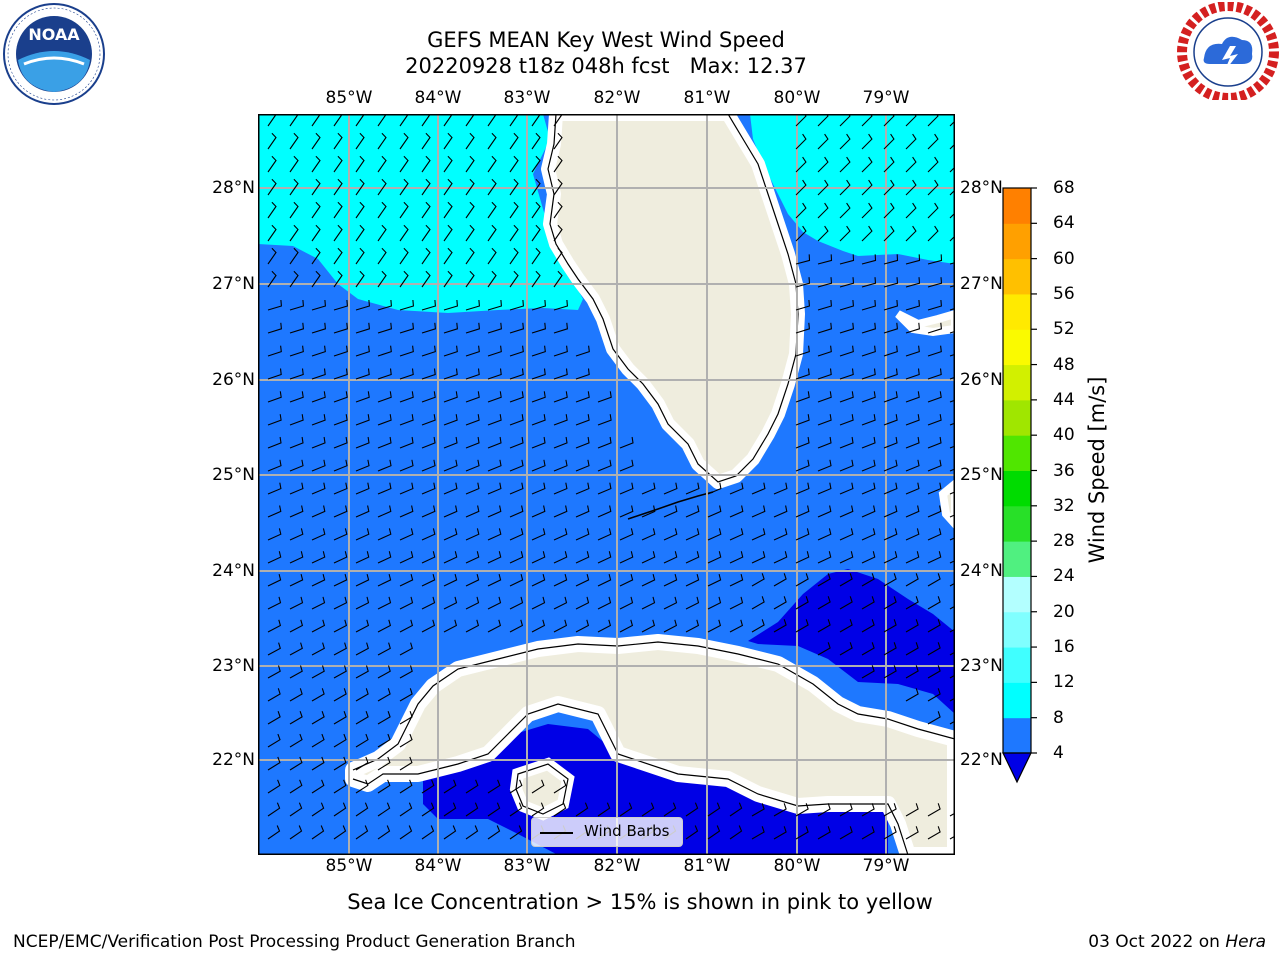 This screenshot has width=1280, height=960. Describe the element at coordinates (1245, 942) in the screenshot. I see `footer-host: Hera` at that location.